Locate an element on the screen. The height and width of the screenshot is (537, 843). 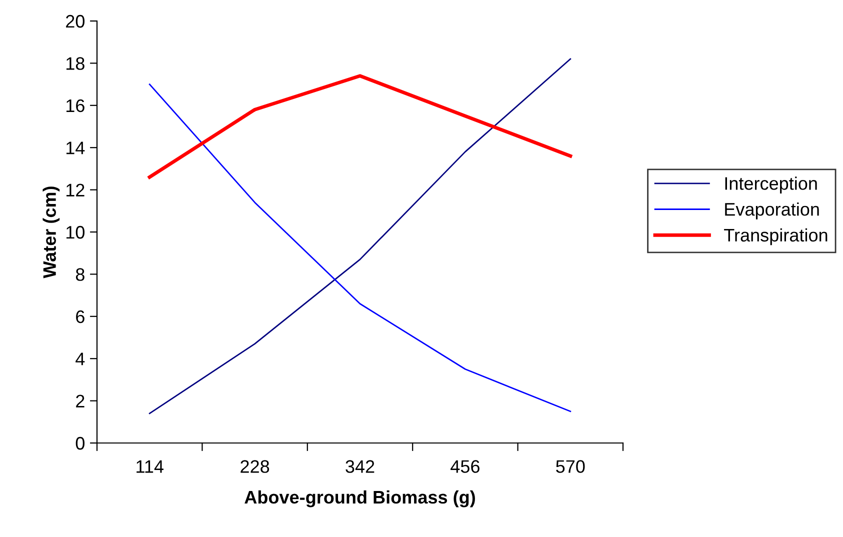
y-tick-label: 4 is located at coordinates (80, 359).